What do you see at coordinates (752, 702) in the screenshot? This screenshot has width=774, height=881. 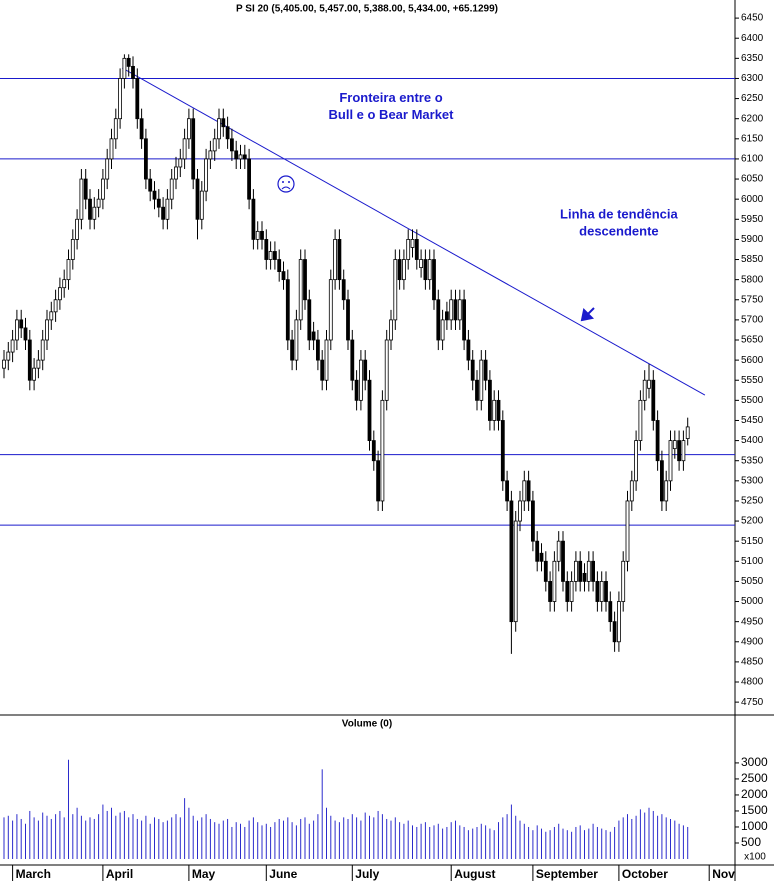 I see `y-tick-label: 4750` at bounding box center [752, 702].